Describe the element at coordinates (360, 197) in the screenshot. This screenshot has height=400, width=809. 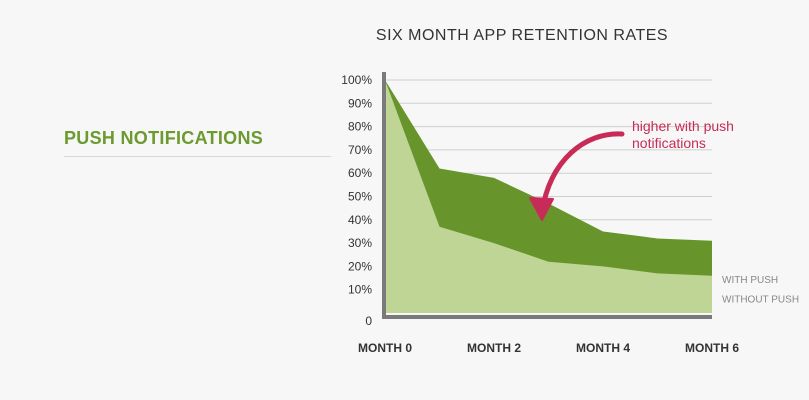
I see `y-tick-label-50: 50%` at that location.